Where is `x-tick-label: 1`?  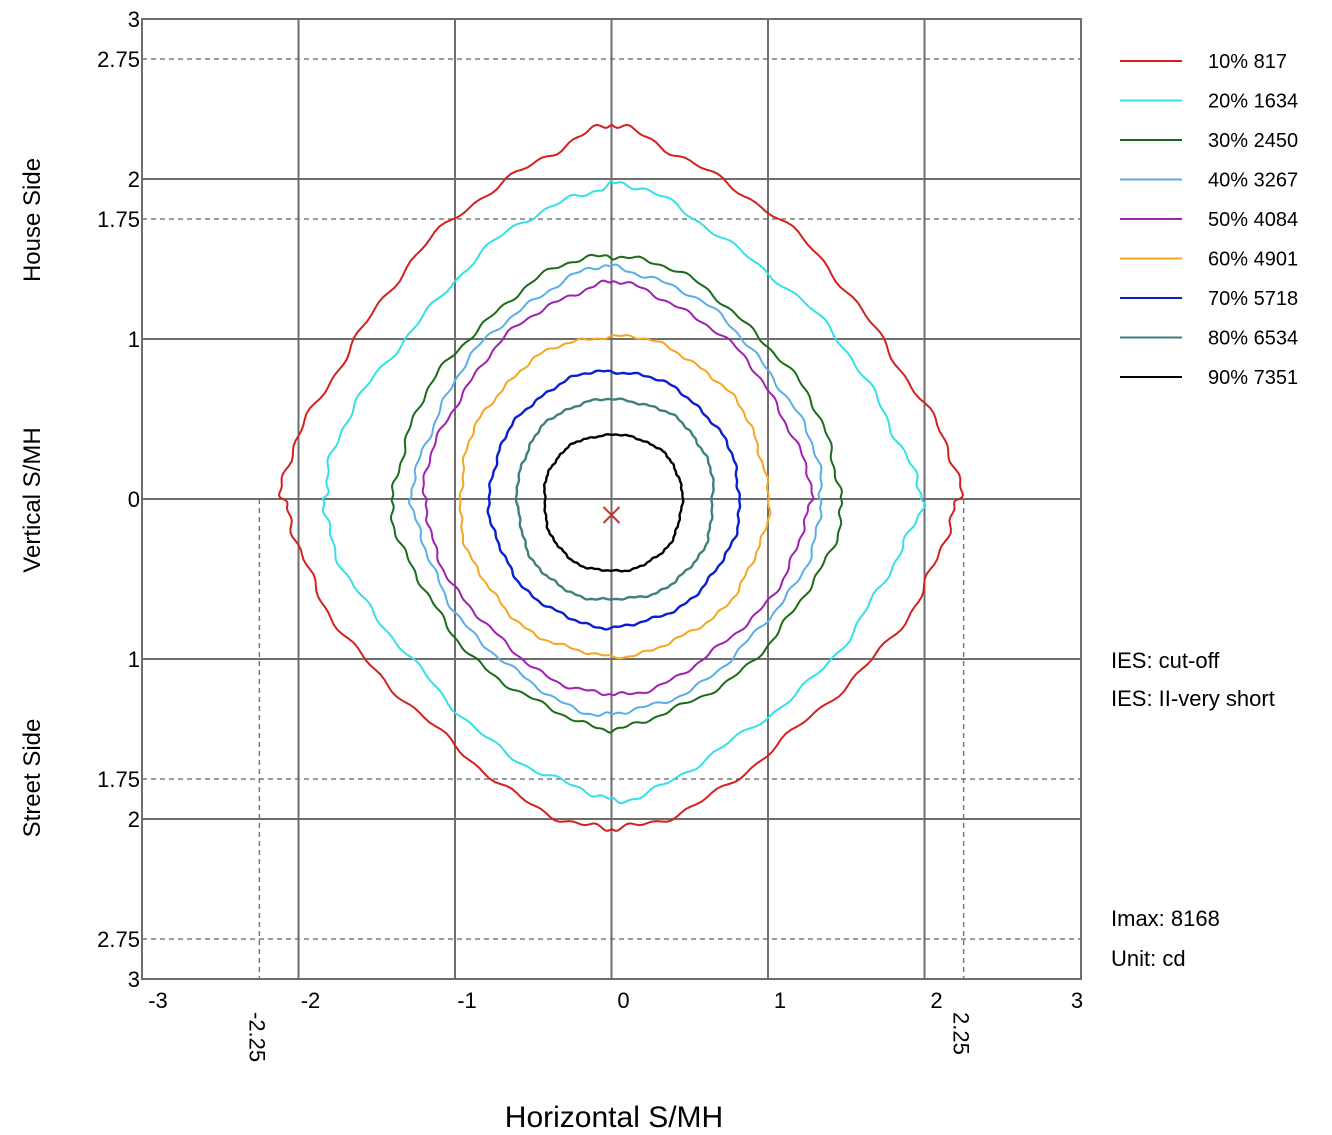
x-tick-label: 1 is located at coordinates (780, 1000).